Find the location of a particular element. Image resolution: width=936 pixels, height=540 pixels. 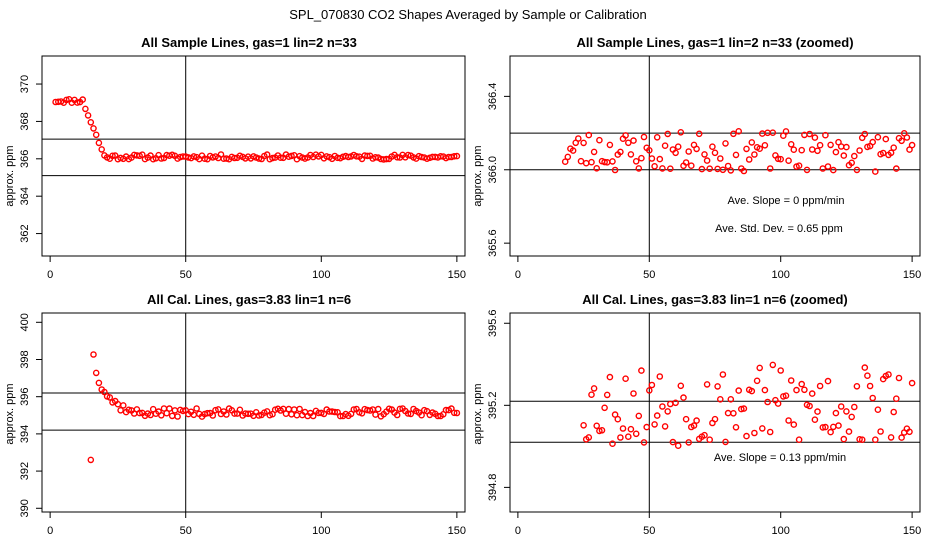

x-tick-label: 0 is located at coordinates (50, 531).